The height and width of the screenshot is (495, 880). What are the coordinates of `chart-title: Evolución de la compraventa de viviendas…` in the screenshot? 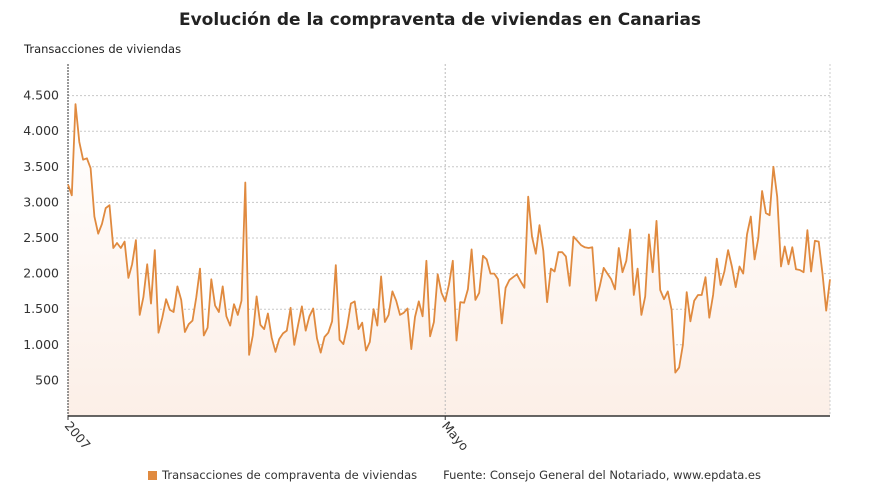 It's located at (440, 20).